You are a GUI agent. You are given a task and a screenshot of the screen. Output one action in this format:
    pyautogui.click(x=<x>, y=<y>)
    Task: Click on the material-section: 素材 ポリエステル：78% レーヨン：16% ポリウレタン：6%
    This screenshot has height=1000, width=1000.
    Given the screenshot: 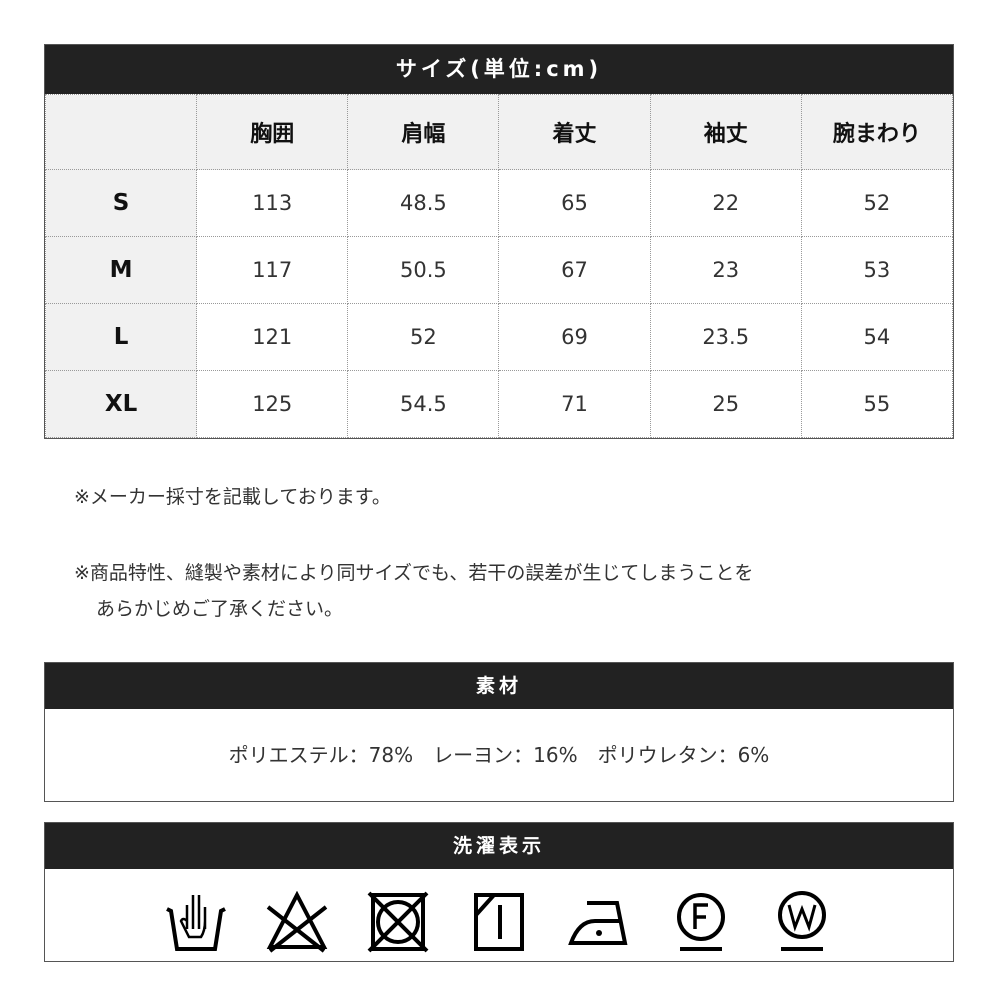 What is the action you would take?
    pyautogui.click(x=499, y=732)
    